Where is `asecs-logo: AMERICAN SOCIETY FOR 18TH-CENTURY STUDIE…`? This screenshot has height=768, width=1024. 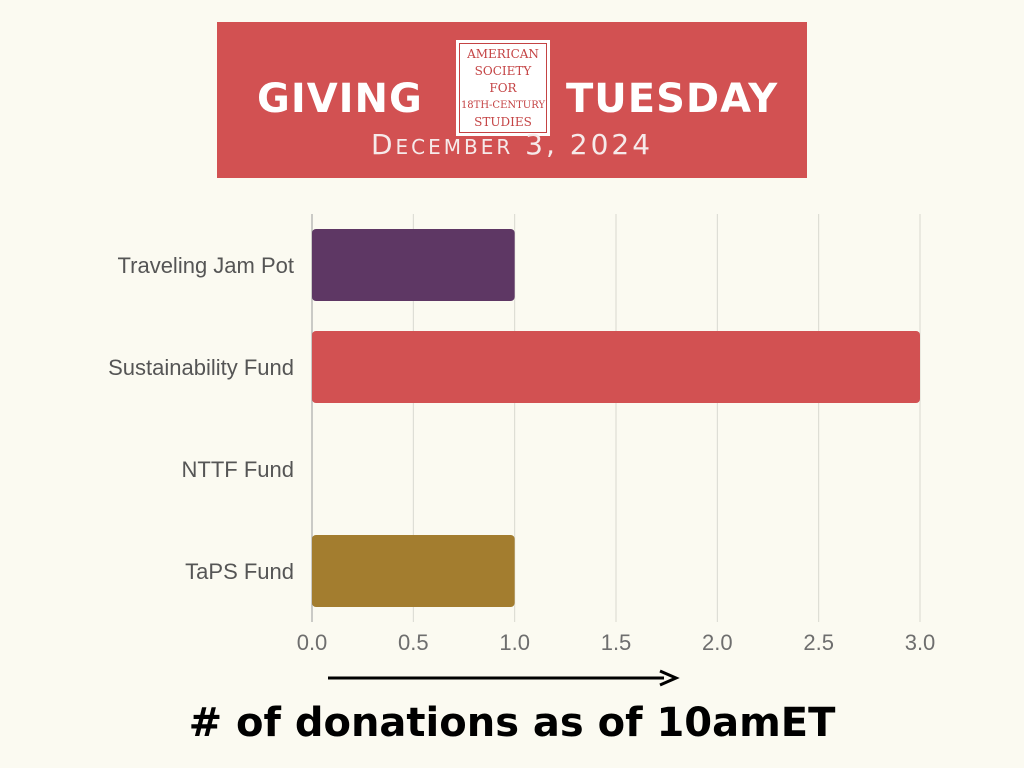 asecs-logo: AMERICAN SOCIETY FOR 18TH-CENTURY STUDIE… is located at coordinates (503, 88).